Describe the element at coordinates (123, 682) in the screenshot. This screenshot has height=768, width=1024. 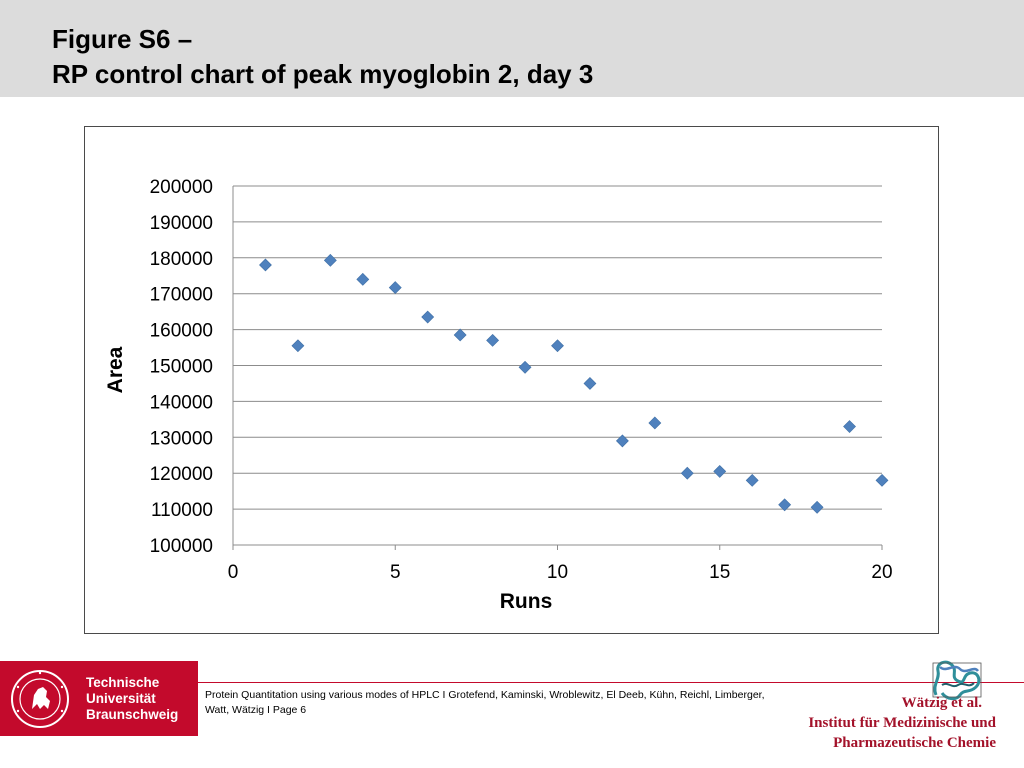
I see `logo-line-1: Technische` at that location.